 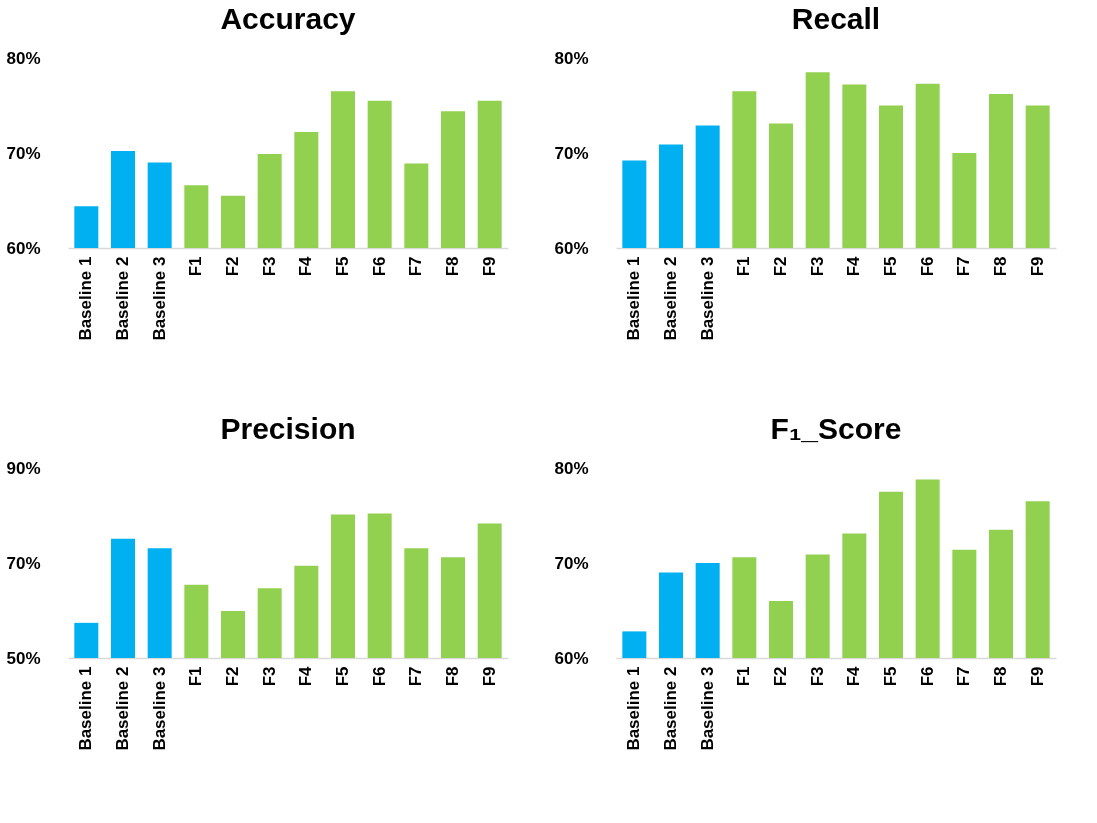 I want to click on chart-title: Recall, so click(x=836, y=18).